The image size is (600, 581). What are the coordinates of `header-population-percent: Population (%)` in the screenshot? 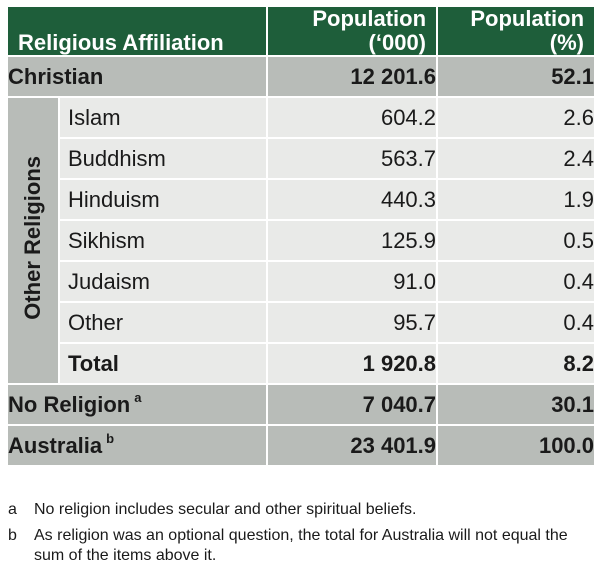 It's located at (516, 31).